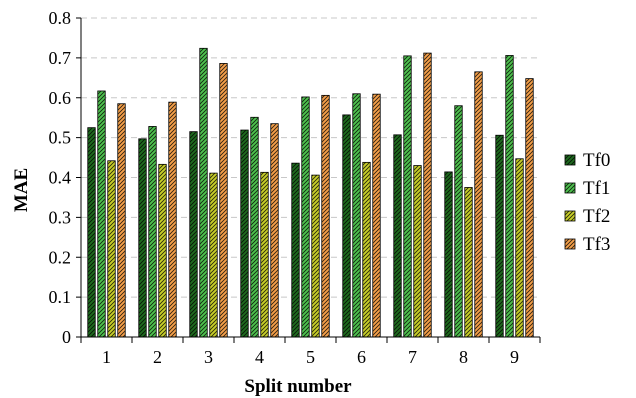  Describe the element at coordinates (514, 357) in the screenshot. I see `x-tick-label: 9` at that location.